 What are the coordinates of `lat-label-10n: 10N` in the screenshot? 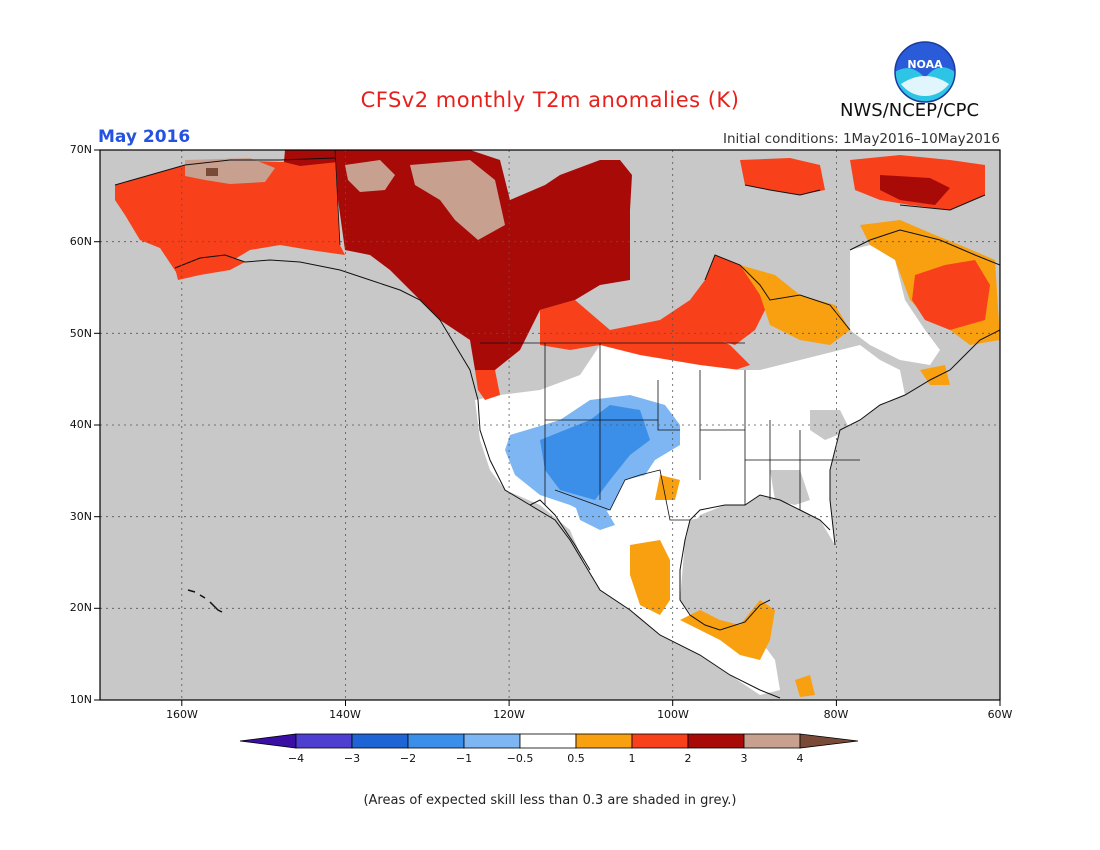 It's located at (80, 699).